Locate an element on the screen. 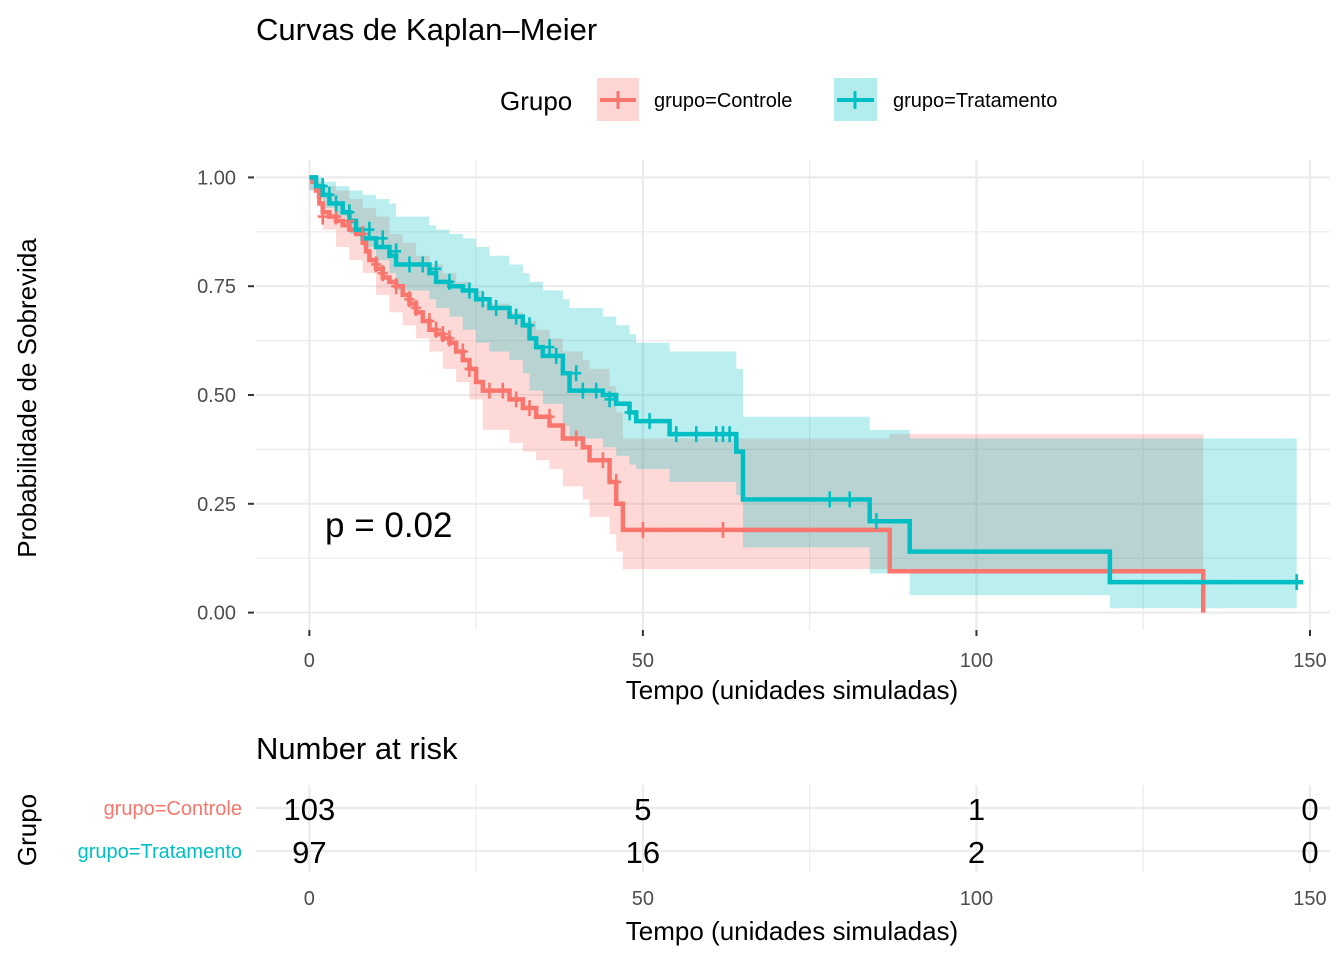 The width and height of the screenshot is (1344, 960). risk-table-axes: 0 50 100 150 is located at coordinates (815, 899).